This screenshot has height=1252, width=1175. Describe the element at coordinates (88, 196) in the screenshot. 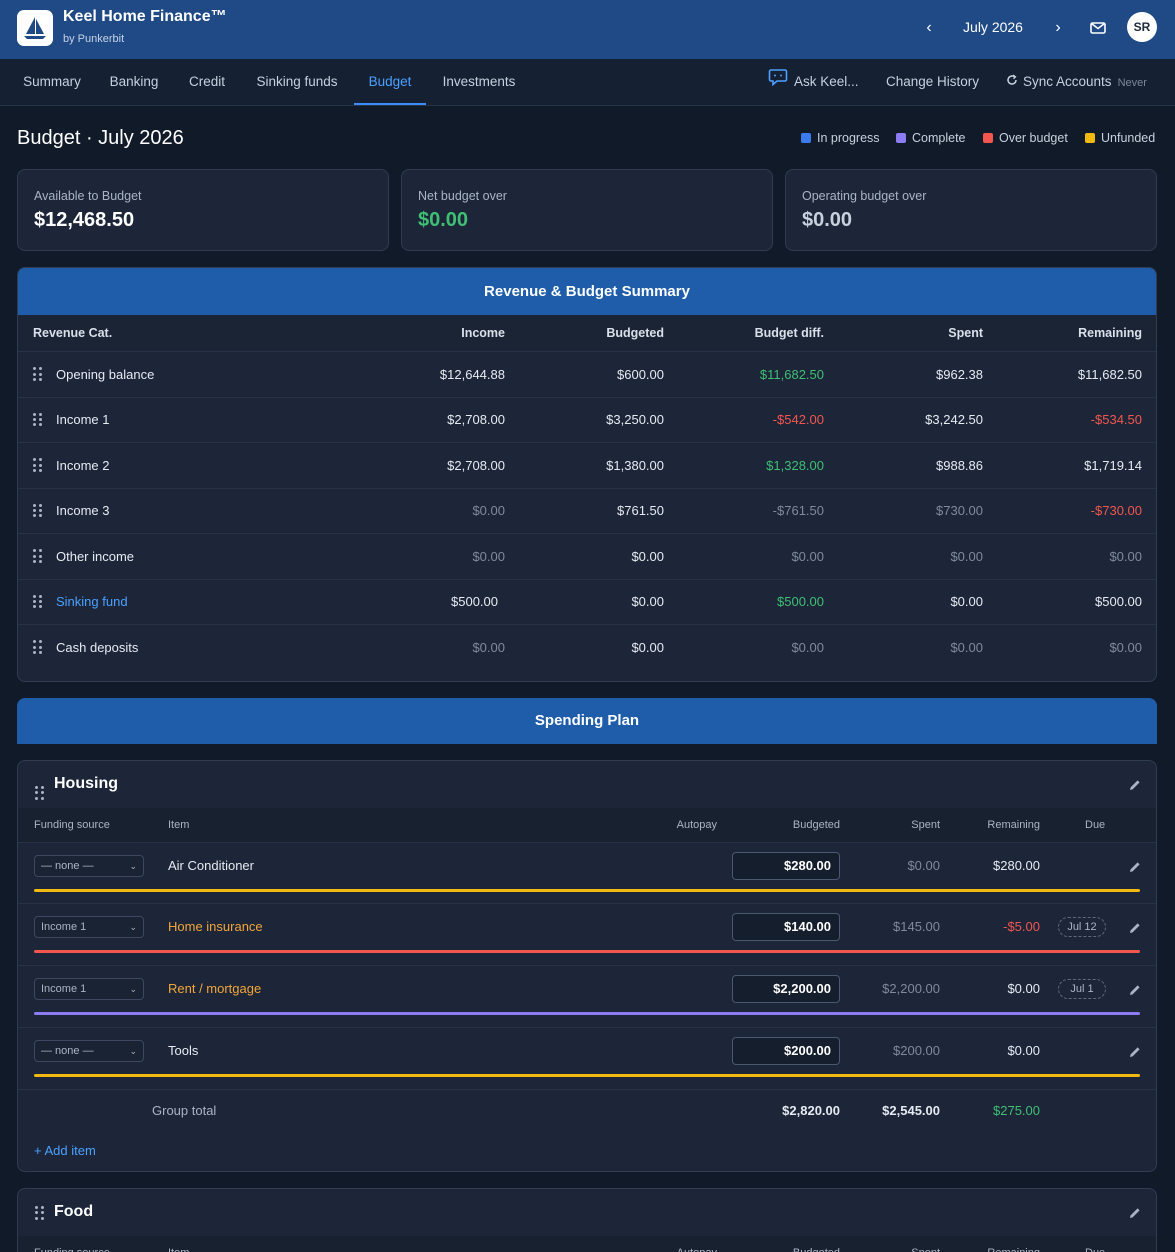

I see `card-label: Available to Budget` at that location.